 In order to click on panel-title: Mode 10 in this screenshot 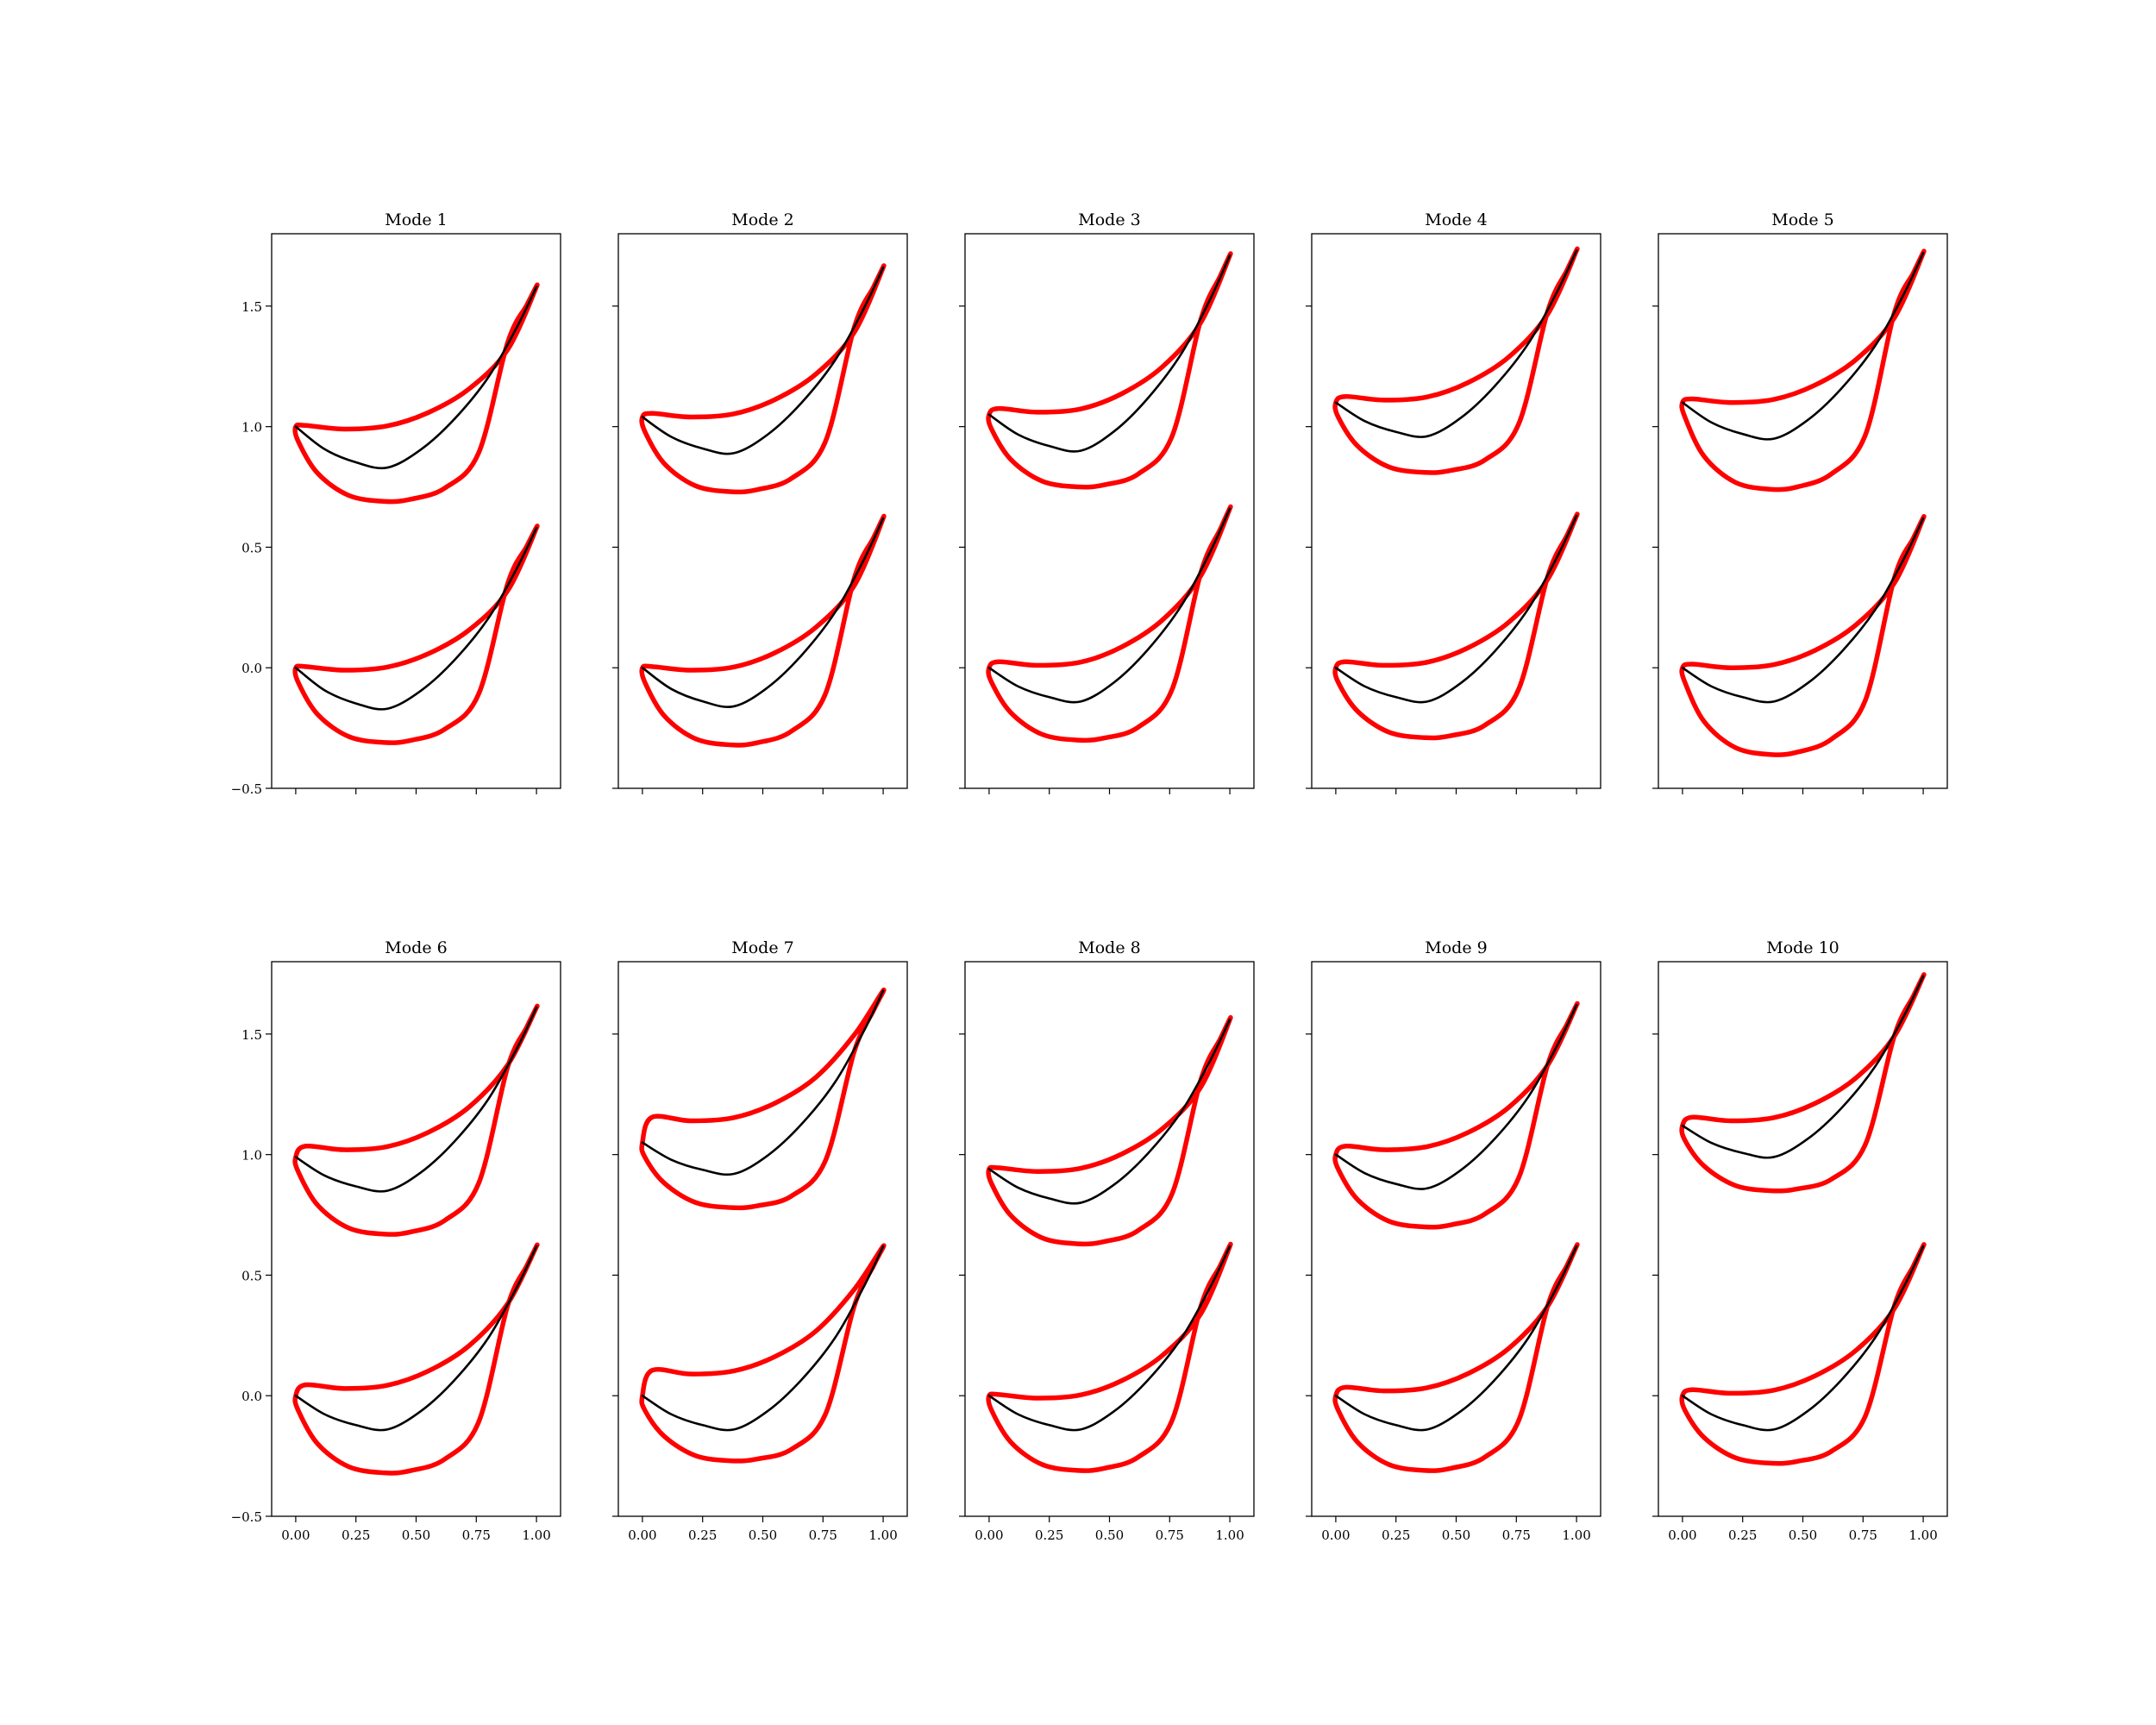, I will do `click(1802, 948)`.